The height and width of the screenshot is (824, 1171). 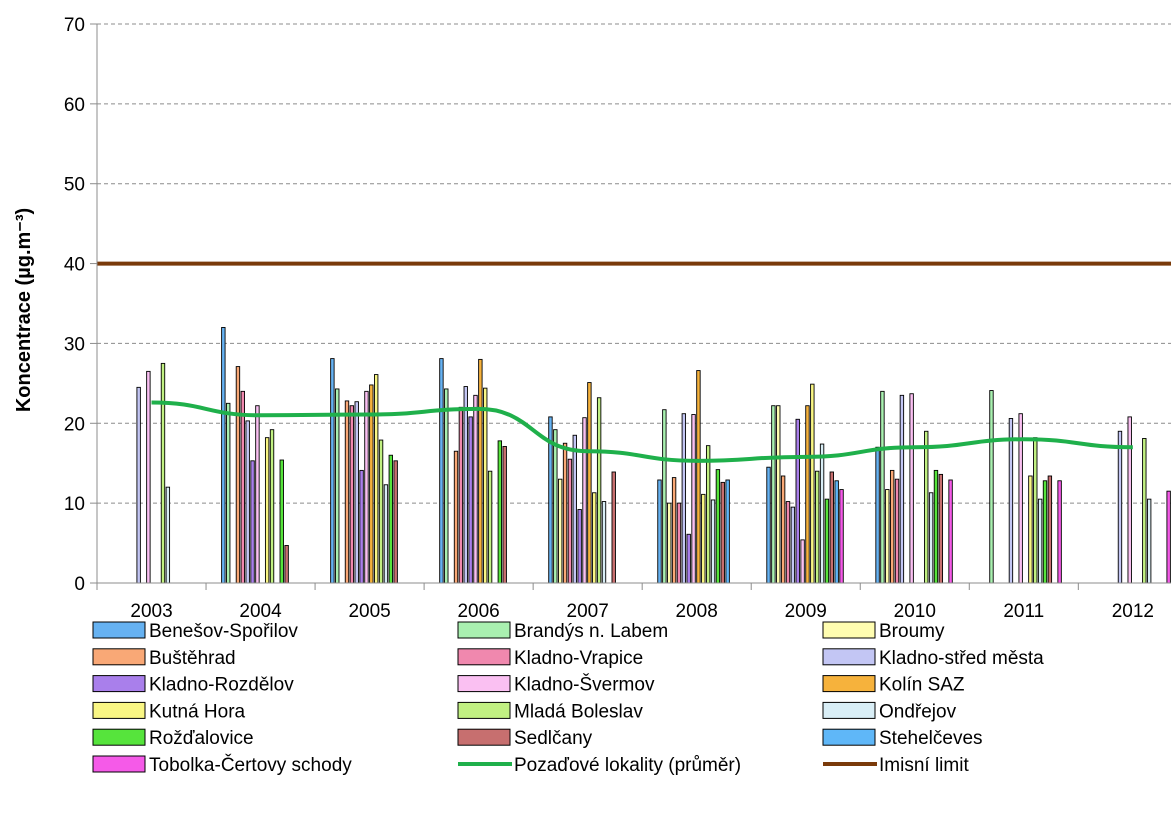 What do you see at coordinates (553, 738) in the screenshot?
I see `legend-label: Sedlčany` at bounding box center [553, 738].